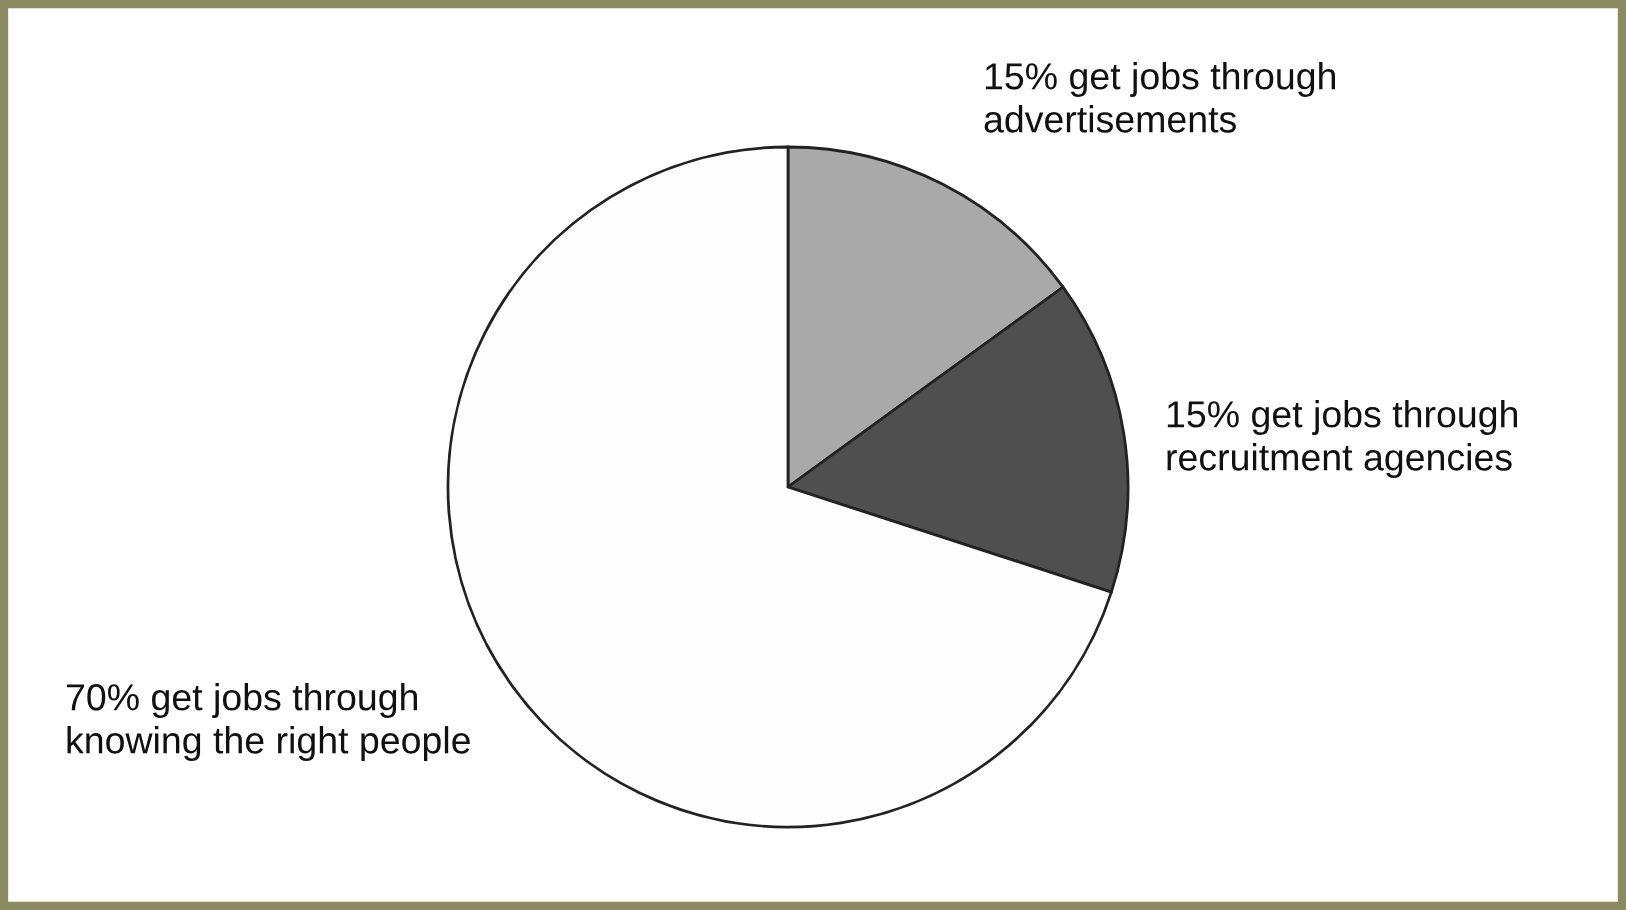 The width and height of the screenshot is (1626, 910). I want to click on slice-label: 15% get jobs through advertisements, so click(1159, 97).